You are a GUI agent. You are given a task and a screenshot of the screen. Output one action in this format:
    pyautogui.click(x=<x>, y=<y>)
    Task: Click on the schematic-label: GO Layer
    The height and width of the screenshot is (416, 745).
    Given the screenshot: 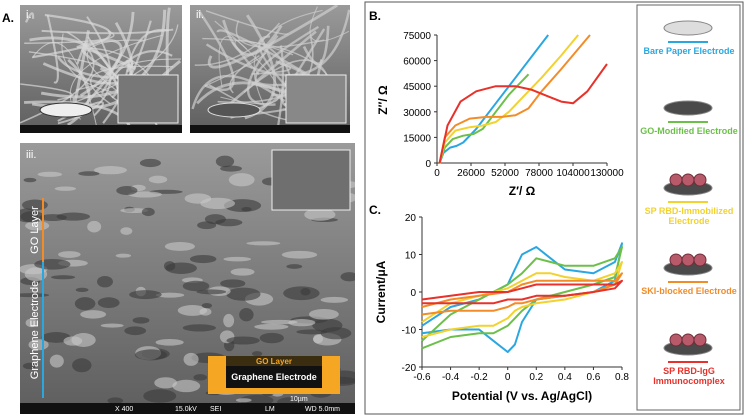 What is the action you would take?
    pyautogui.click(x=274, y=361)
    